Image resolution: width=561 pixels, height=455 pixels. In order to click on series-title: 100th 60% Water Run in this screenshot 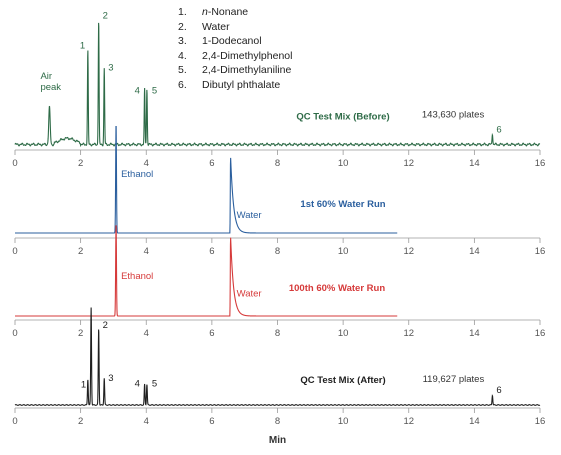, I will do `click(337, 288)`.